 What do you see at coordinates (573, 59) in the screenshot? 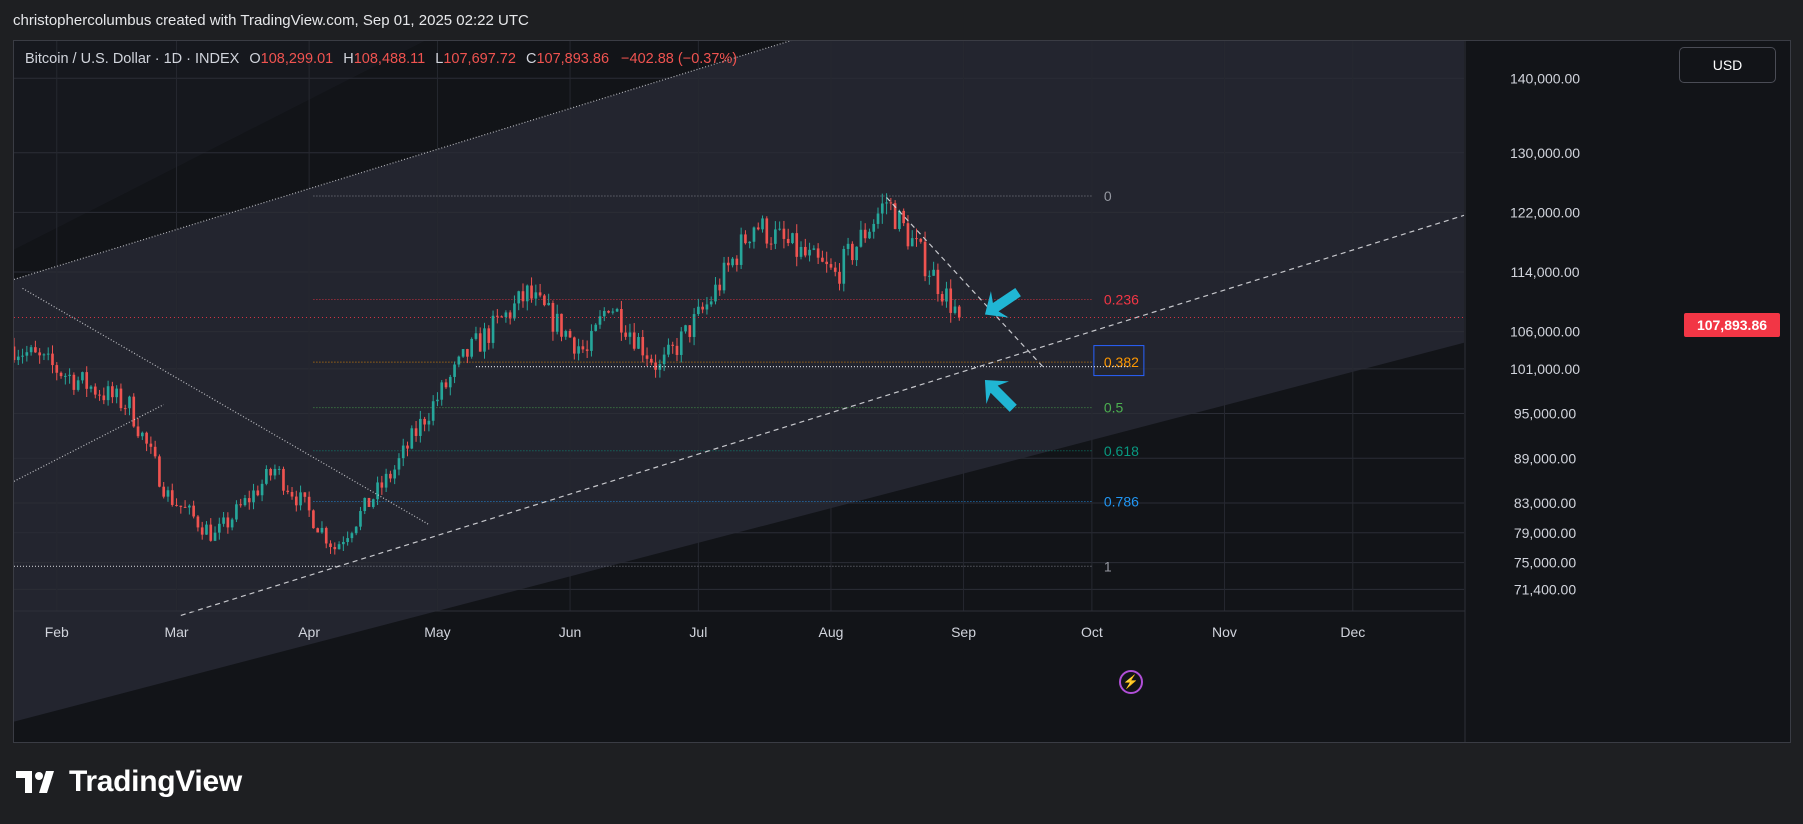
I see `close-value: 107,893.86` at bounding box center [573, 59].